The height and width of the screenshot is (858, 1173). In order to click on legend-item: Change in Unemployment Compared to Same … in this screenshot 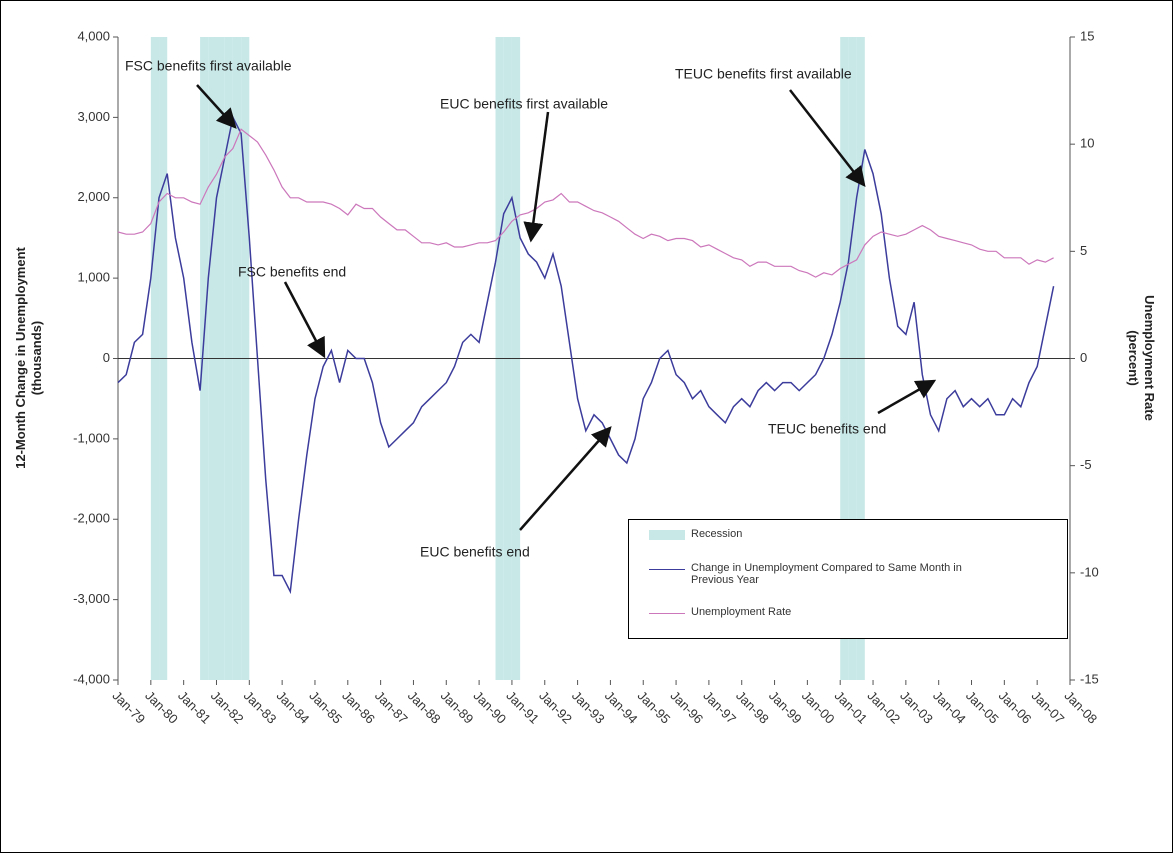, I will do `click(849, 574)`.